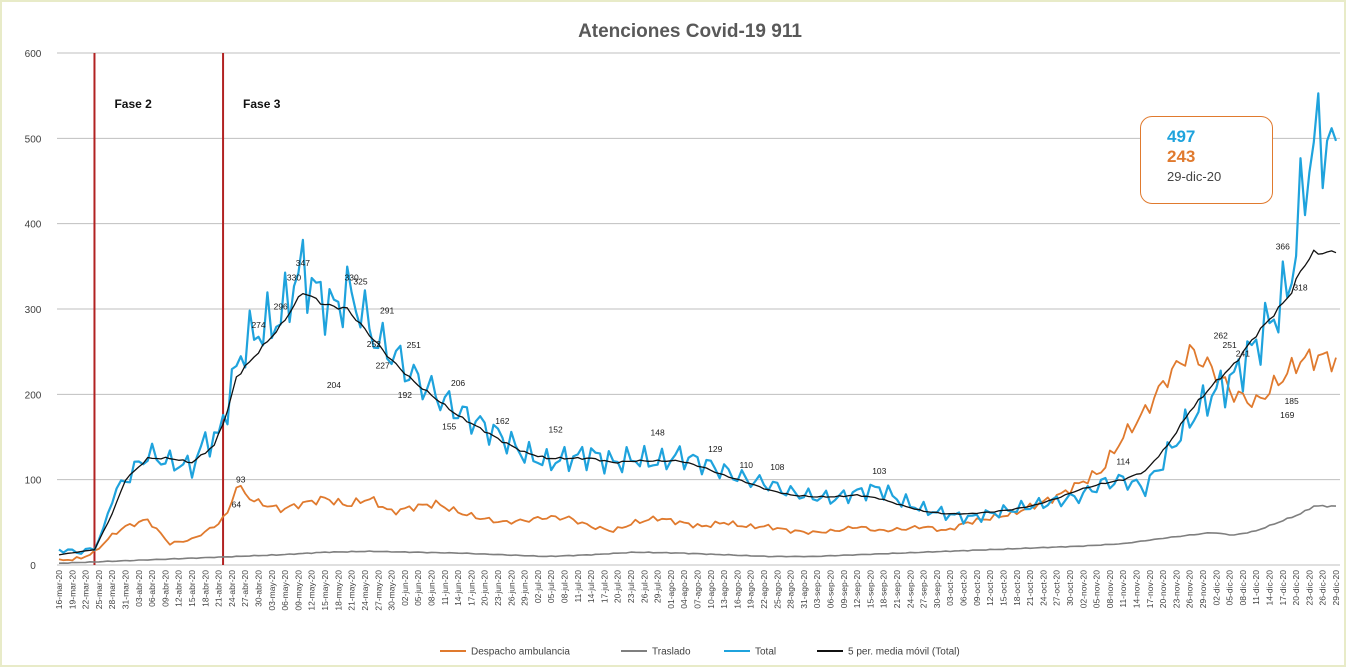  Describe the element at coordinates (1030, 588) in the screenshot. I see `x-tick-label: 21-oct-20` at that location.